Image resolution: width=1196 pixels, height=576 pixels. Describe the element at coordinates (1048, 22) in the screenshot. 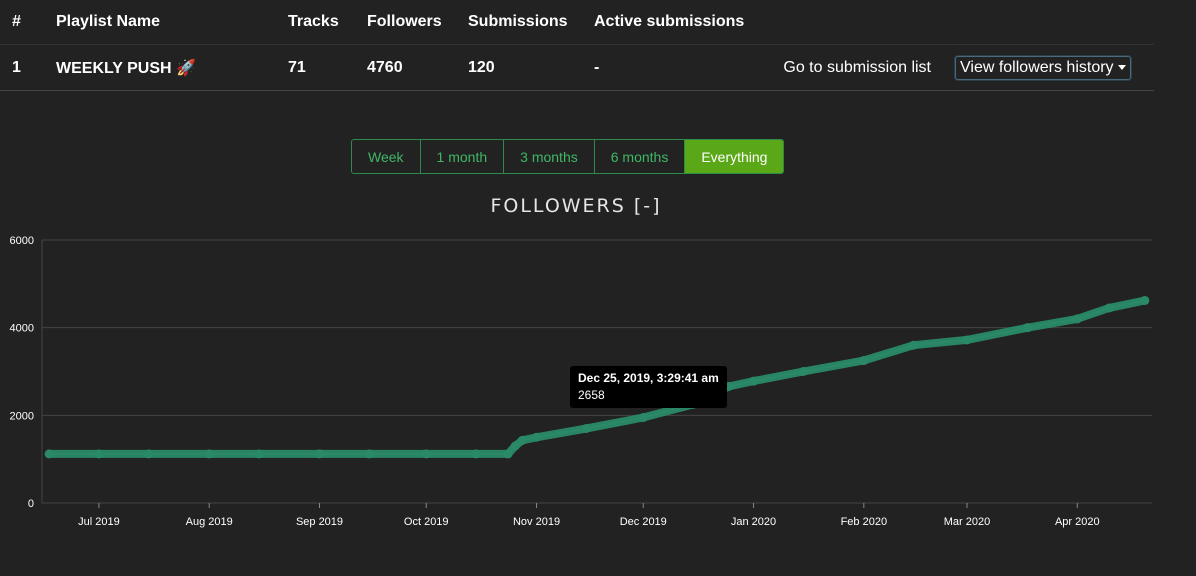

I see `column-header-history` at that location.